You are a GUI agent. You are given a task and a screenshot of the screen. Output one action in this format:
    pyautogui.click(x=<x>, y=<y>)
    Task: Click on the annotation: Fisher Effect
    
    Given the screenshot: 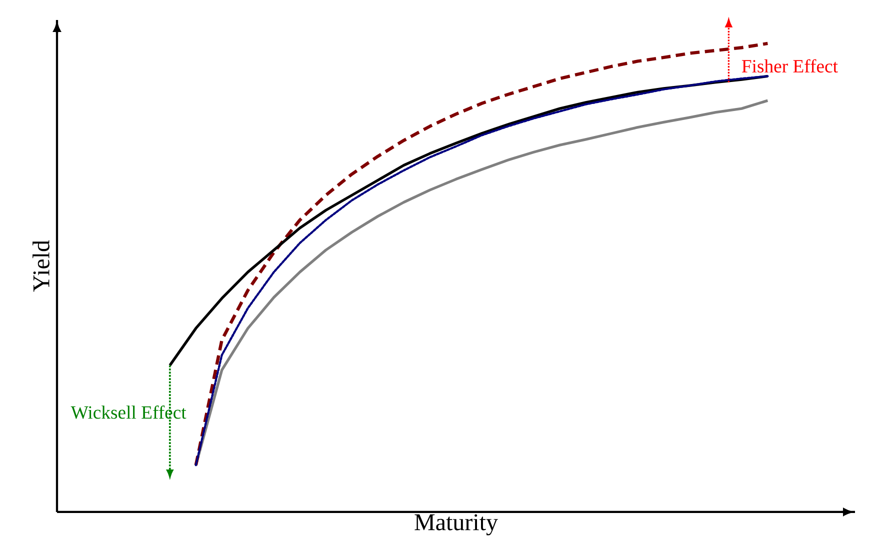 What is the action you would take?
    pyautogui.click(x=790, y=66)
    